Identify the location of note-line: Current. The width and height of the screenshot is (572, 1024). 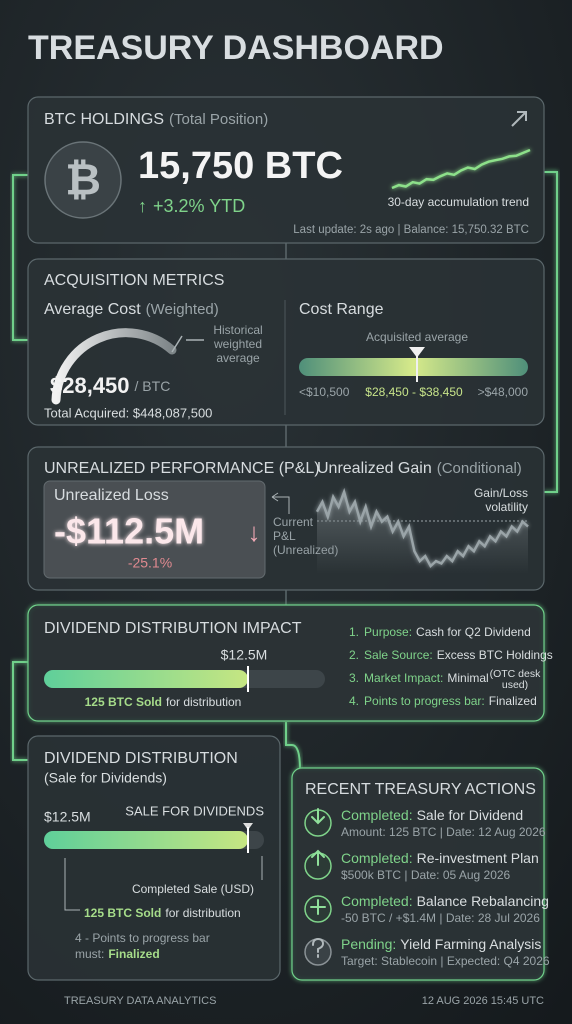
(293, 522).